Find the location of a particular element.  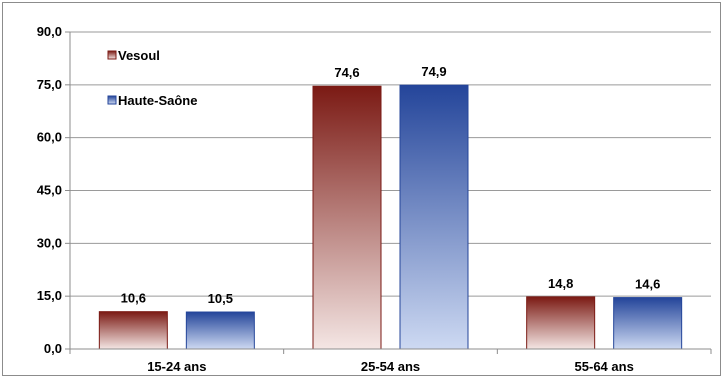

x-tick-label: 15-24 ans is located at coordinates (176, 366).